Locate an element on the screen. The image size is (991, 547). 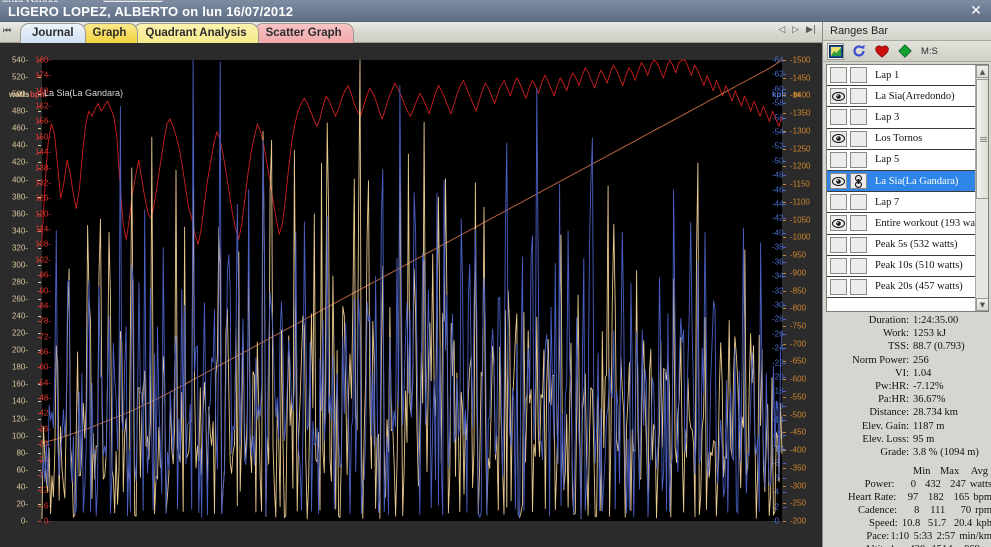
range-row: La Sia(La Gandara) is located at coordinates (907, 181).